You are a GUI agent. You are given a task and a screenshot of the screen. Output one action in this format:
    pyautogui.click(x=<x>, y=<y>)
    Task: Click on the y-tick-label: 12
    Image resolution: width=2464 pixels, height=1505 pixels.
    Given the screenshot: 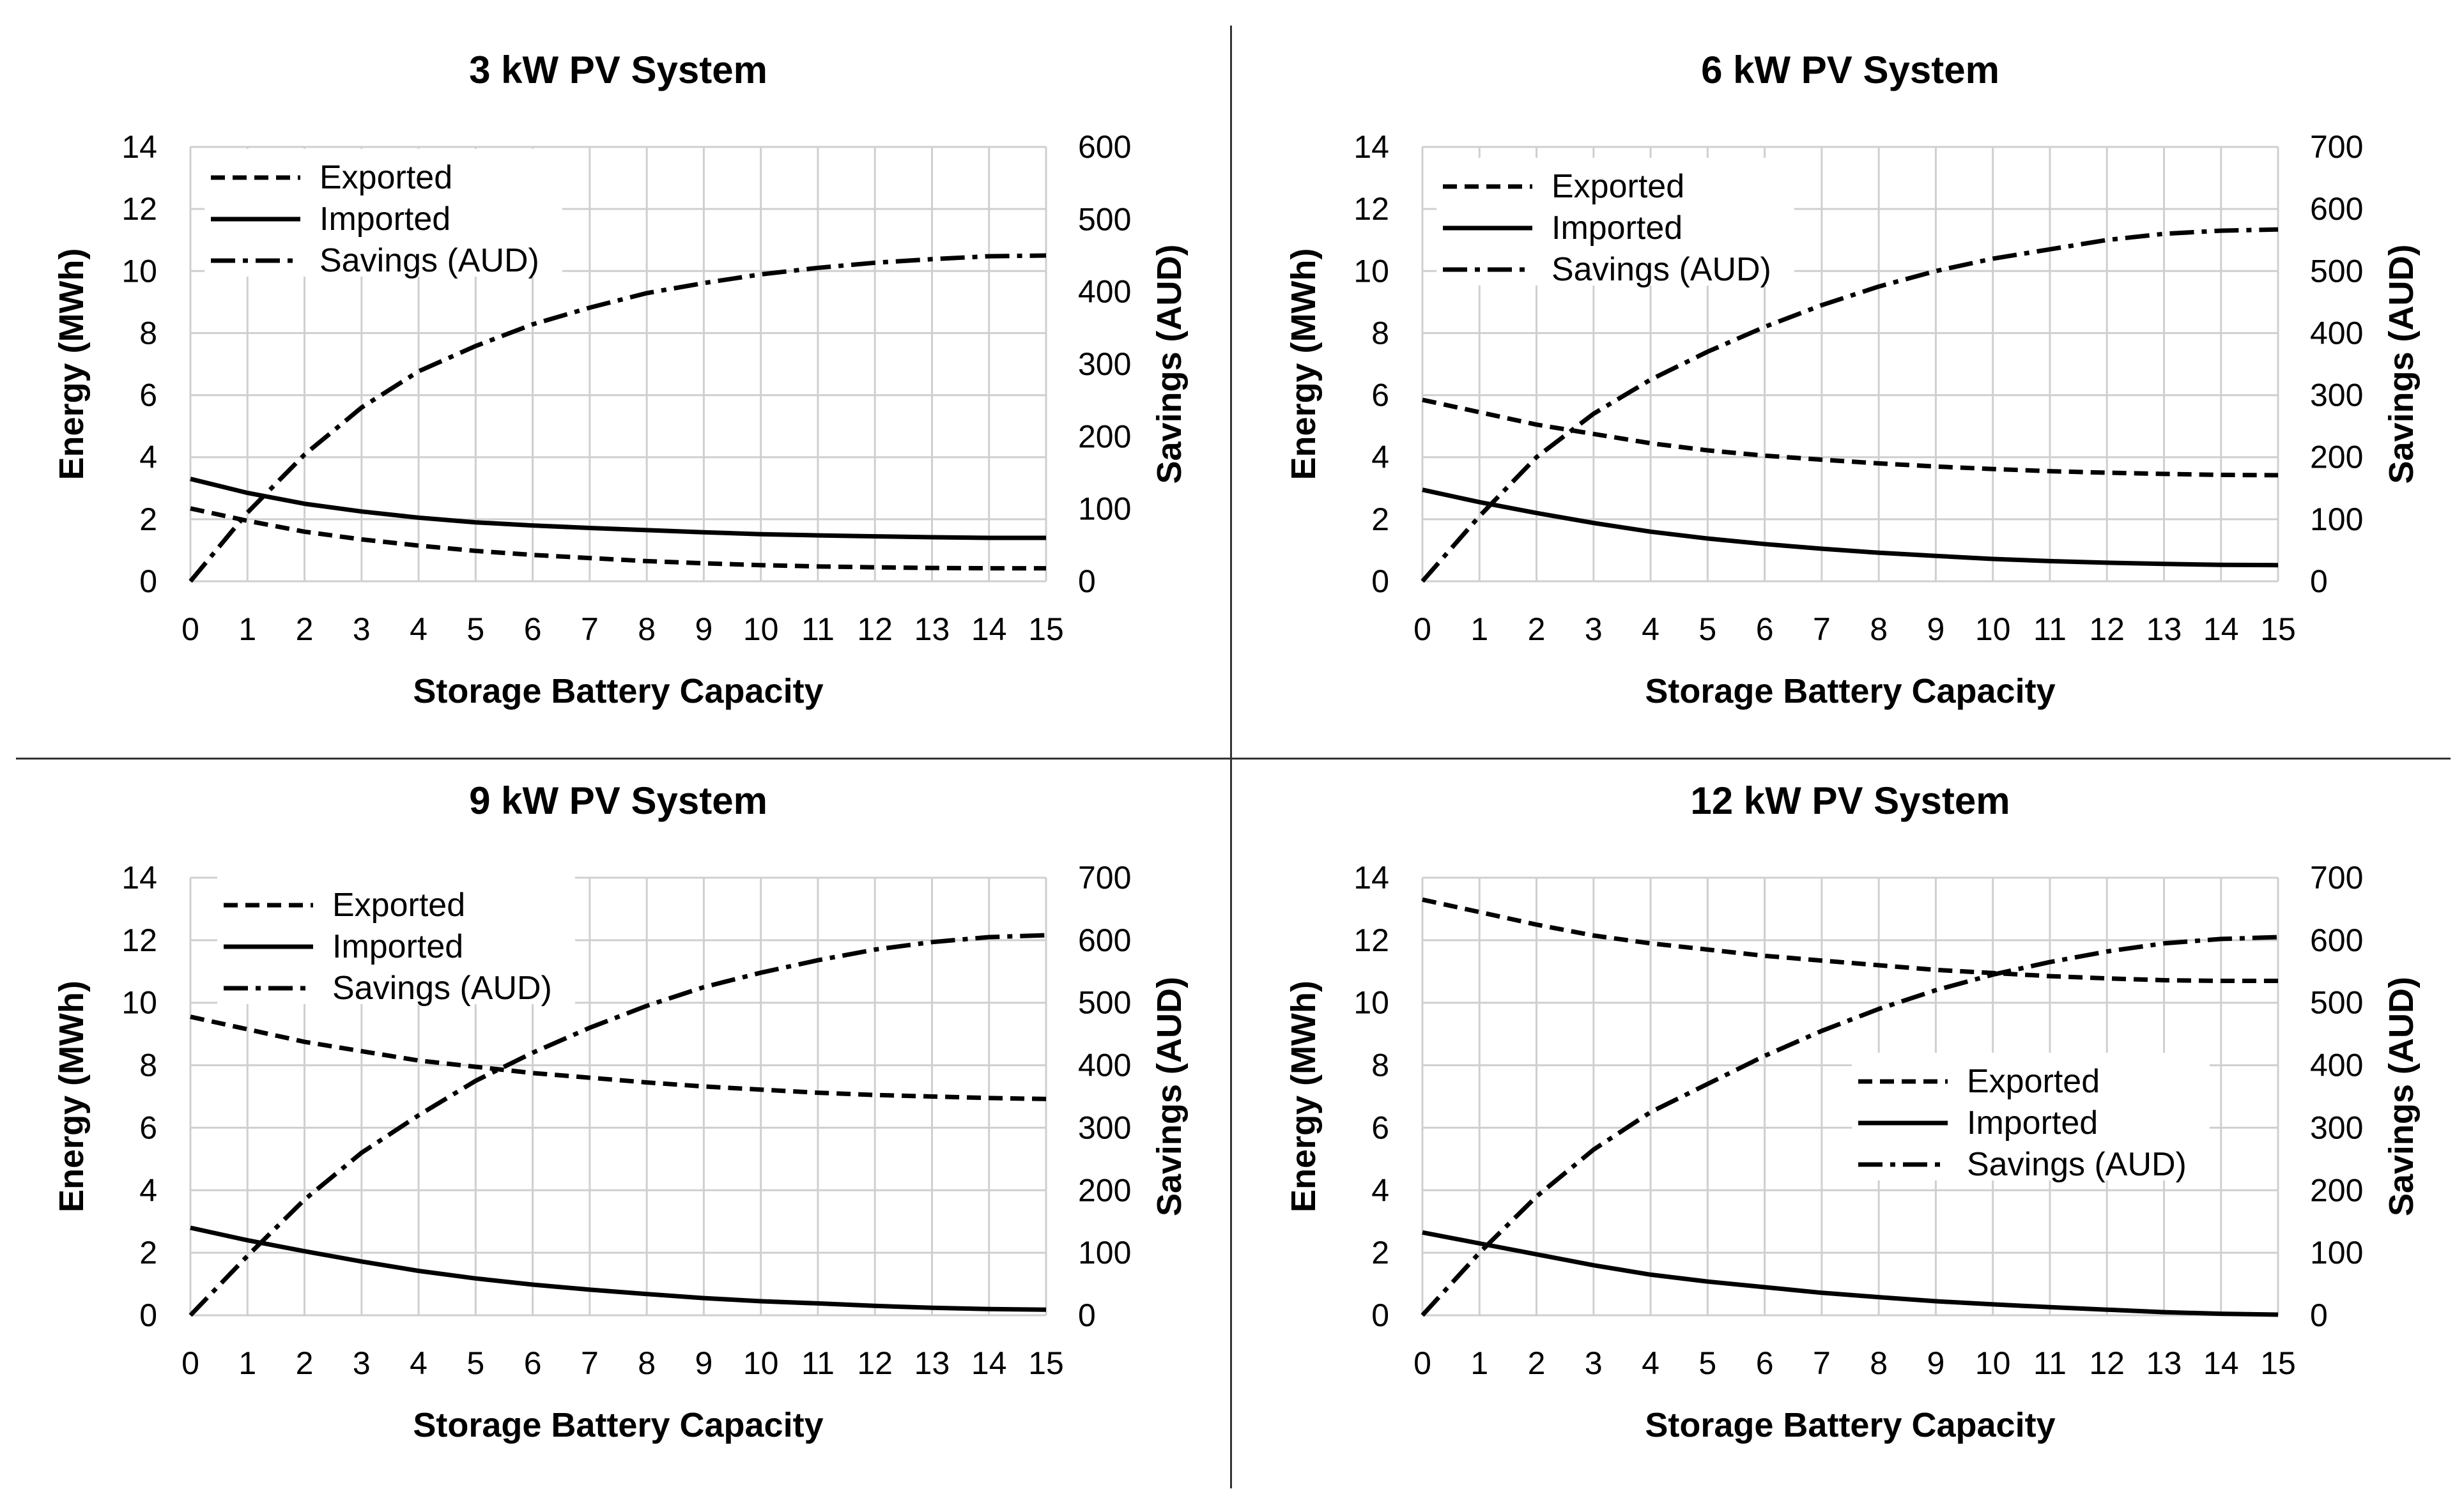 What is the action you would take?
    pyautogui.click(x=139, y=209)
    